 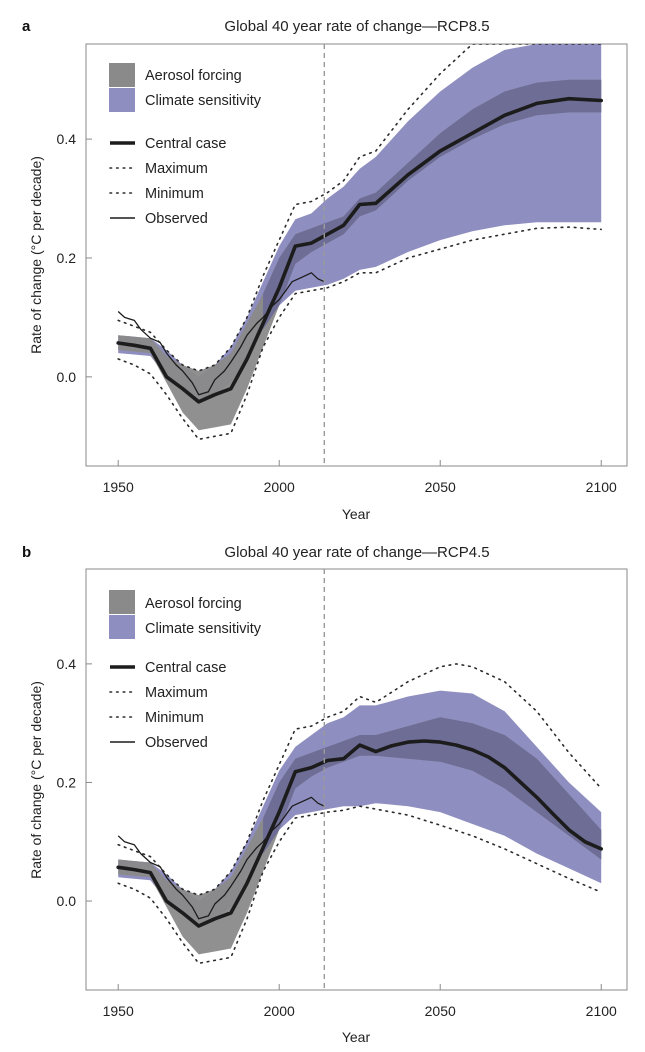 I want to click on panel-b-title: Global 40 year rate of change—RCP4.5, so click(x=356, y=552).